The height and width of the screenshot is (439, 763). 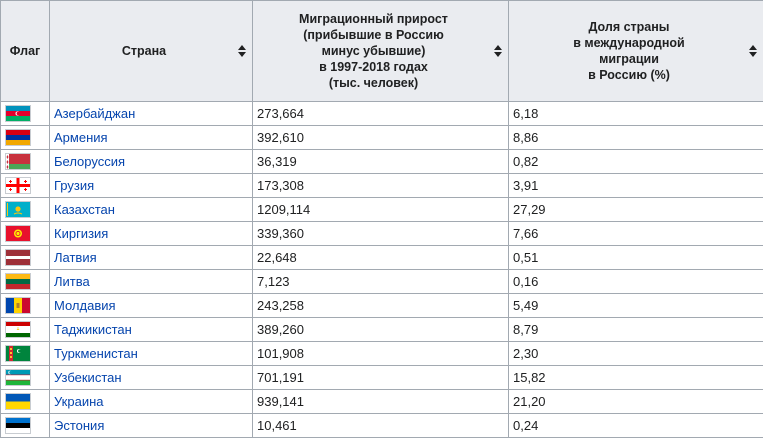 What do you see at coordinates (95, 113) in the screenshot?
I see `country-link: Азербайджан` at bounding box center [95, 113].